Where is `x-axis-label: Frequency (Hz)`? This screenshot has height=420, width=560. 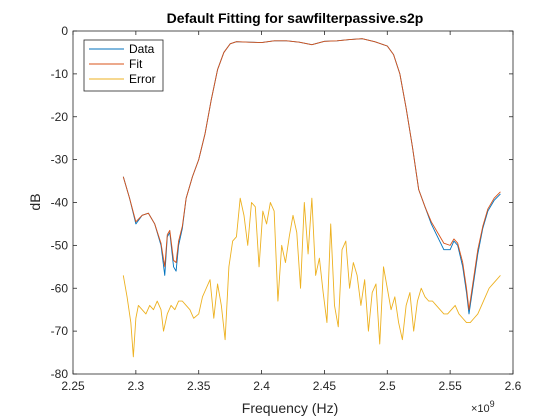
x-axis-label: Frequency (Hz) is located at coordinates (290, 408).